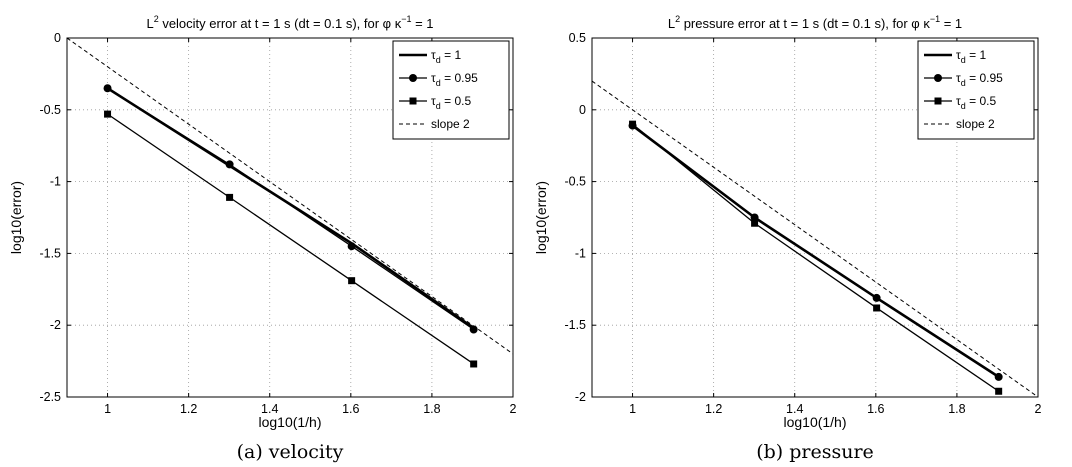 This screenshot has height=467, width=1072. Describe the element at coordinates (290, 452) in the screenshot. I see `figure-caption: (a) velocity` at that location.